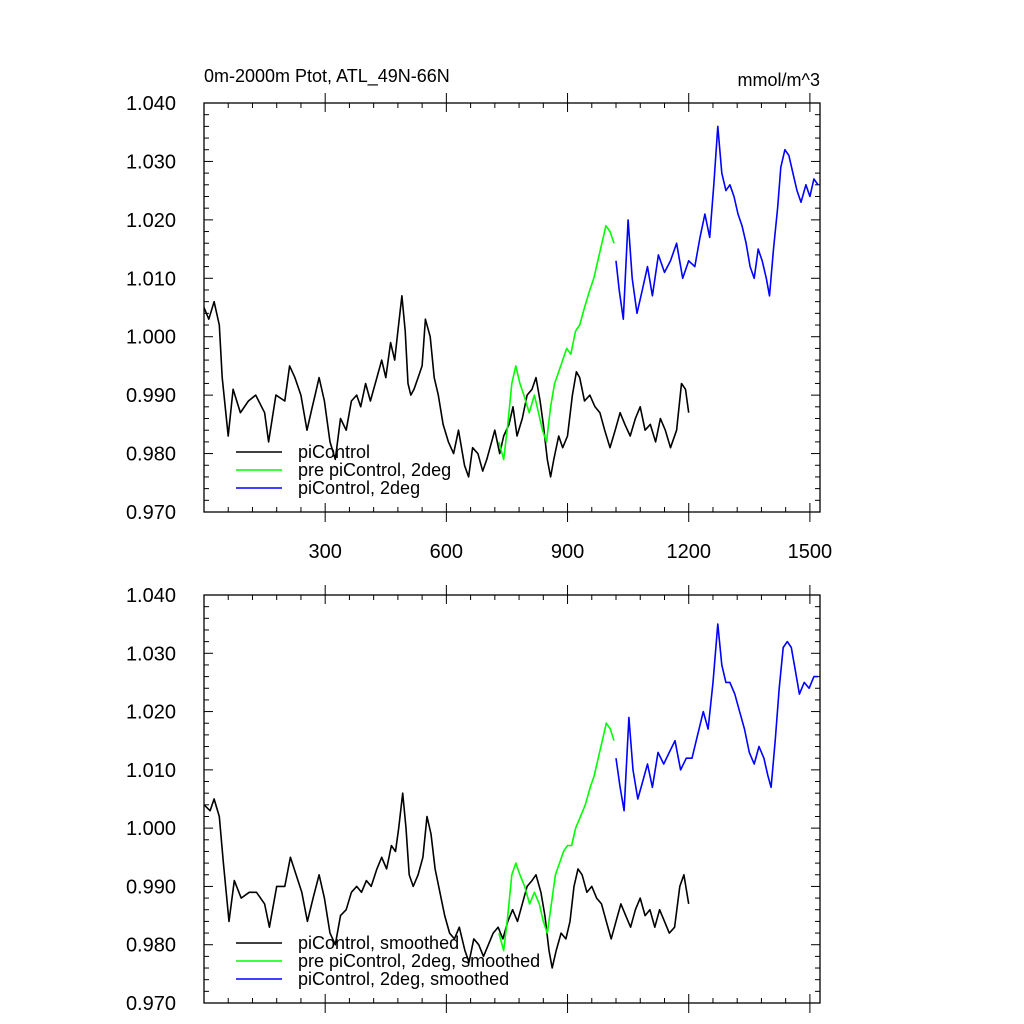  I want to click on legend-label: pre piControl, 2deg, so click(374, 470).